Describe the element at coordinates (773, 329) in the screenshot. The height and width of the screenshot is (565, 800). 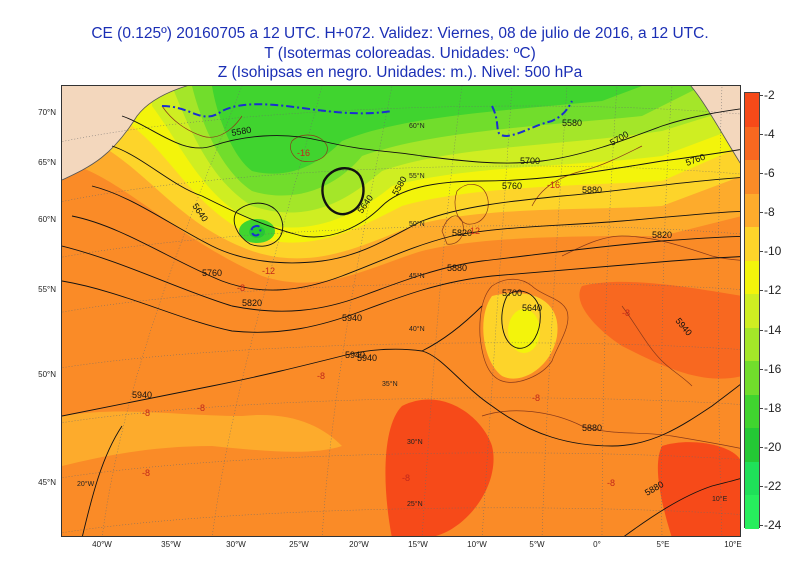
I see `colorbar-label: -14` at that location.